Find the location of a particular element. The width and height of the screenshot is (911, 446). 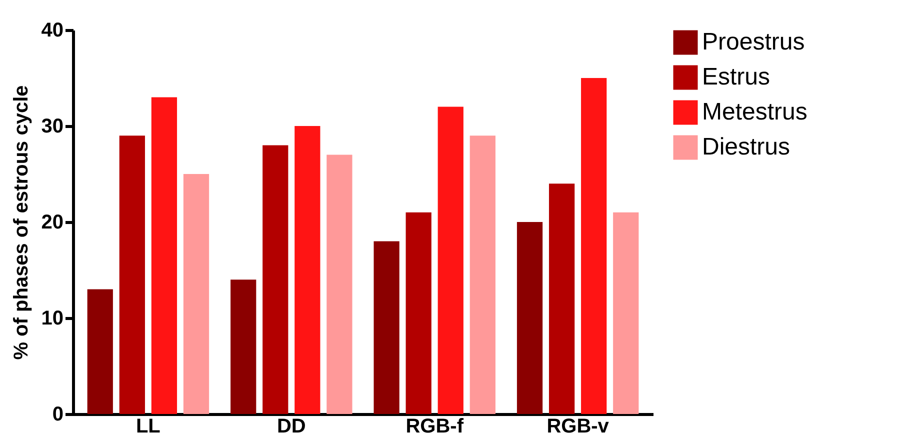

y-tick-label: 10 is located at coordinates (52, 319).